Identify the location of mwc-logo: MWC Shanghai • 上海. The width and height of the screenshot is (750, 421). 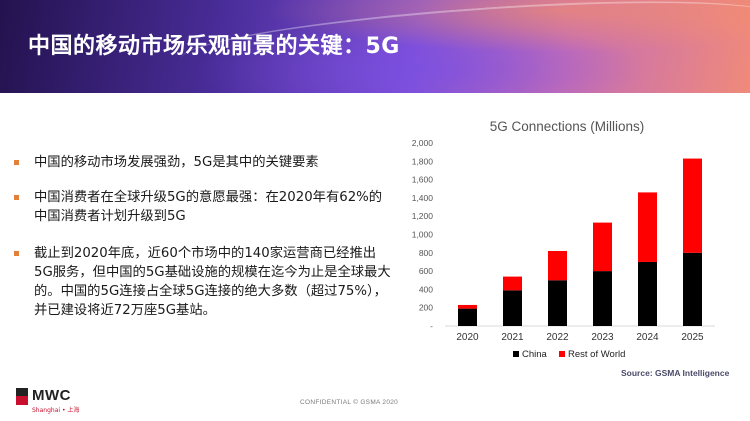
(61, 402).